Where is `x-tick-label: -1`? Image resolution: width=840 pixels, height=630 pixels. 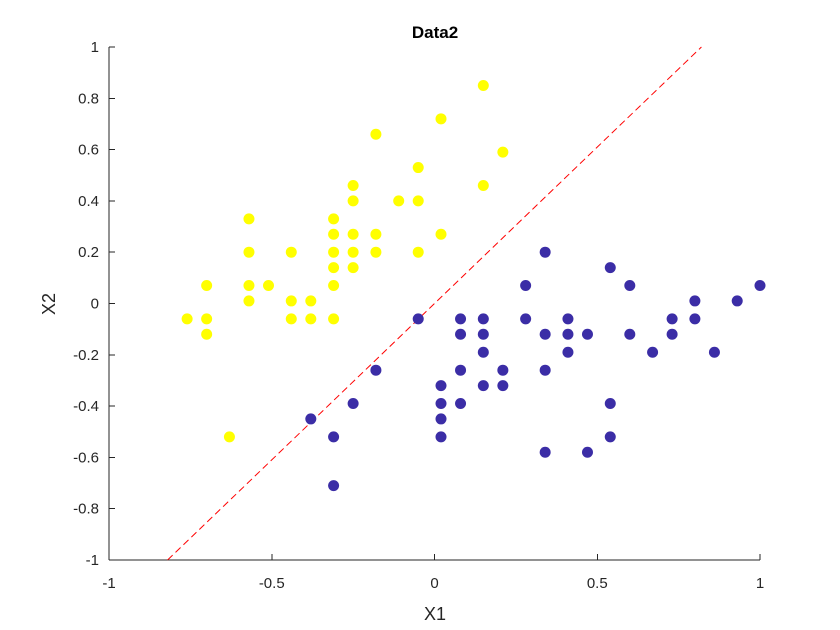
x-tick-label: -1 is located at coordinates (108, 583).